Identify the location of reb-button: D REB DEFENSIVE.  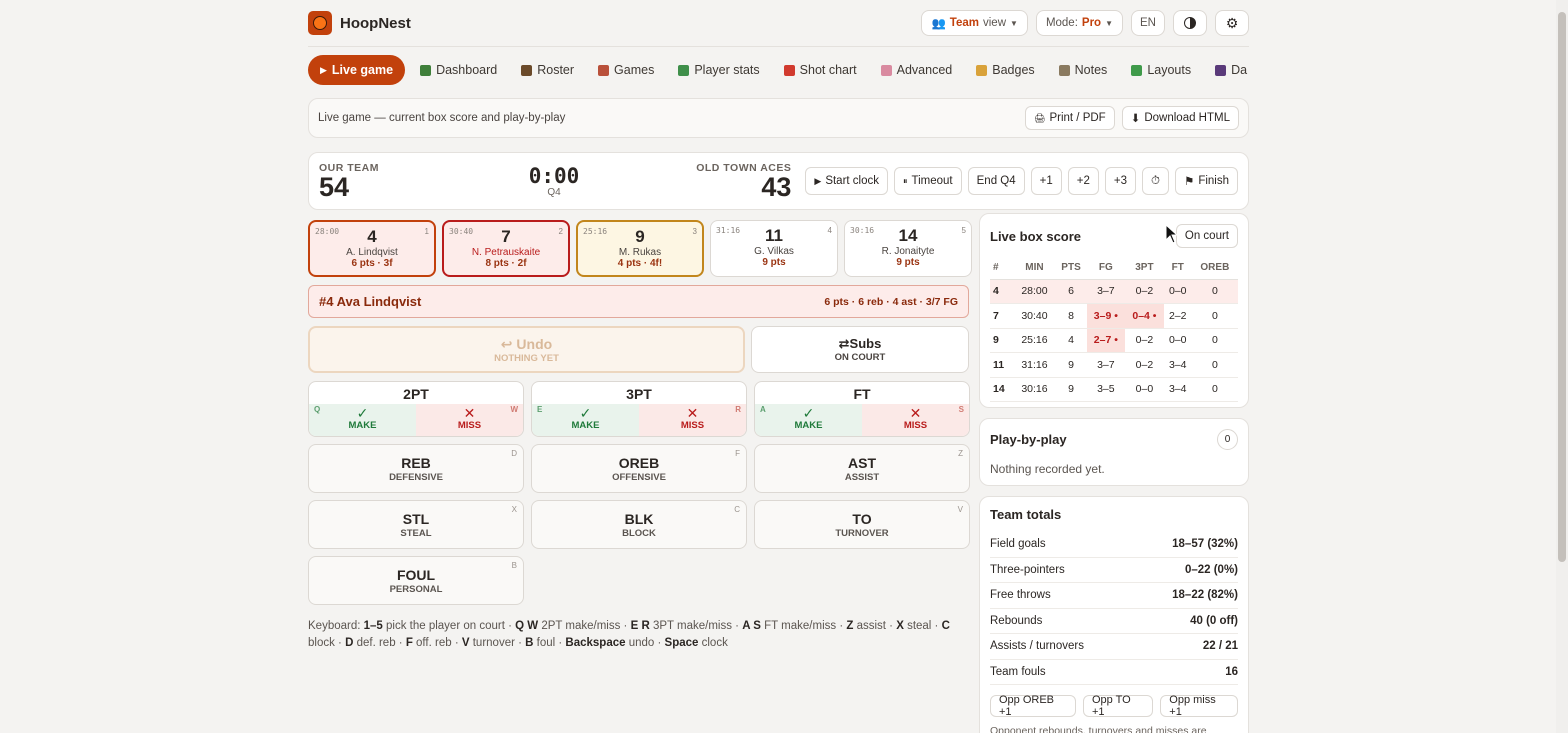
(416, 468).